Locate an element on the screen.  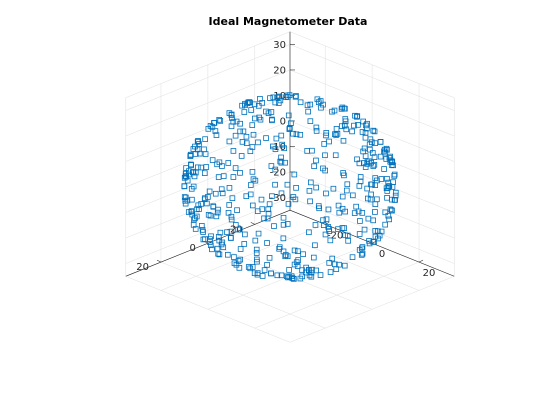
z-tick-label: -30 is located at coordinates (278, 198).